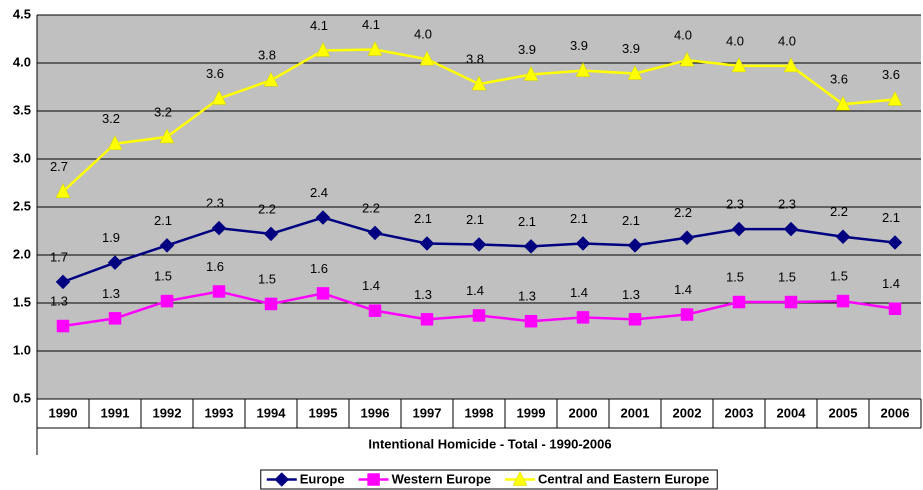 The image size is (923, 490). I want to click on x-tick-label: 1995, so click(323, 412).